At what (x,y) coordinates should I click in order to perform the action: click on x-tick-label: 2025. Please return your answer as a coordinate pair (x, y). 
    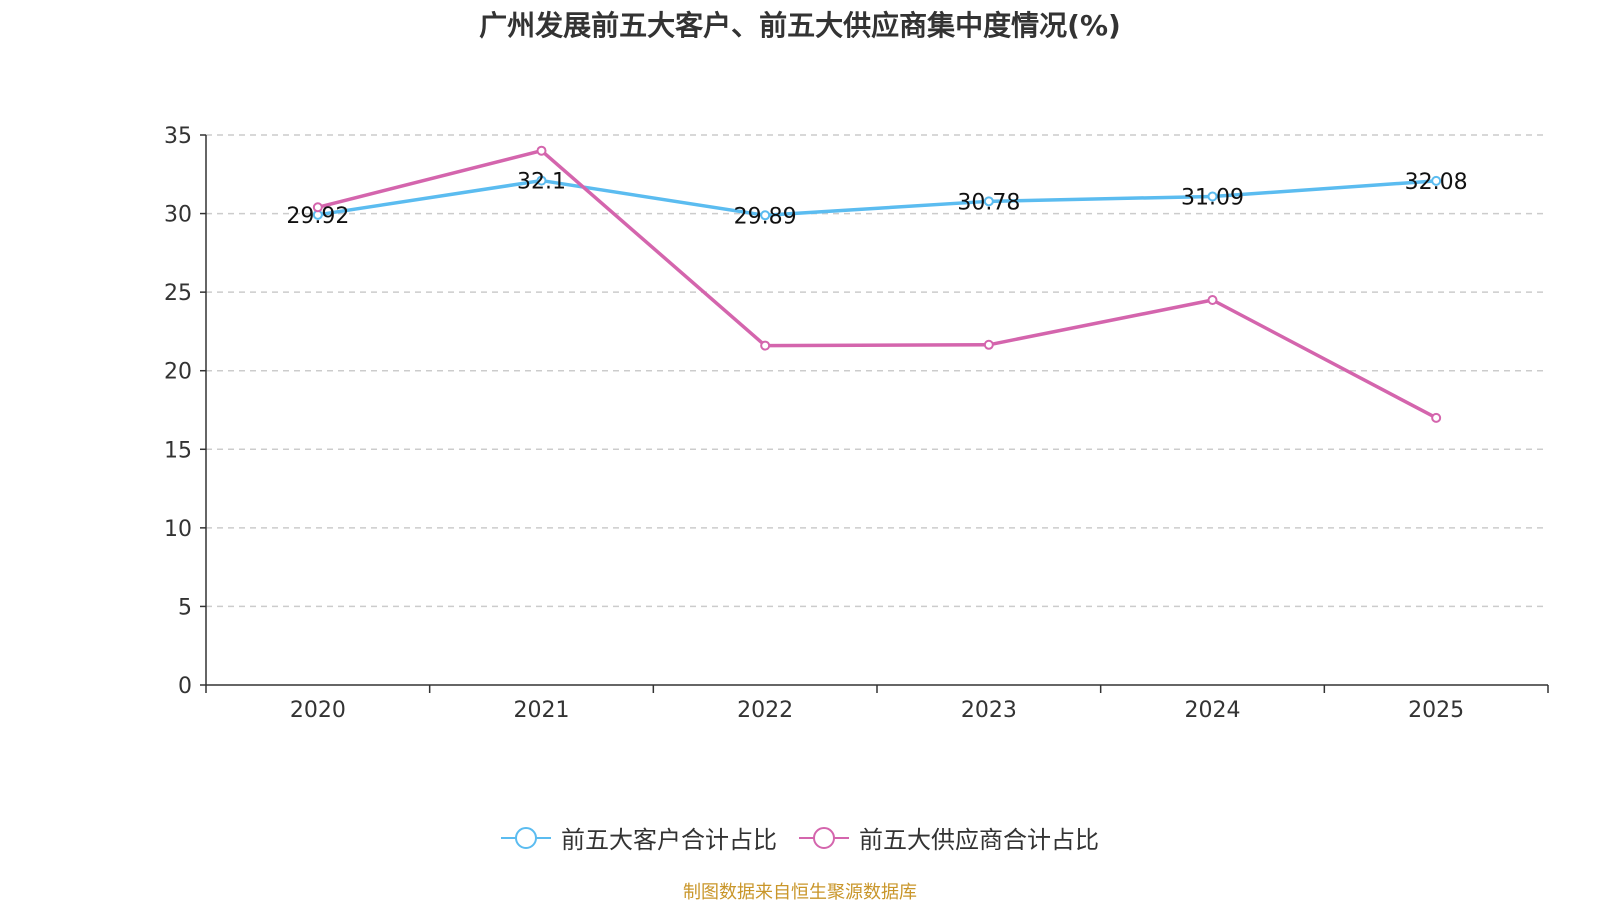
    Looking at the image, I should click on (1436, 710).